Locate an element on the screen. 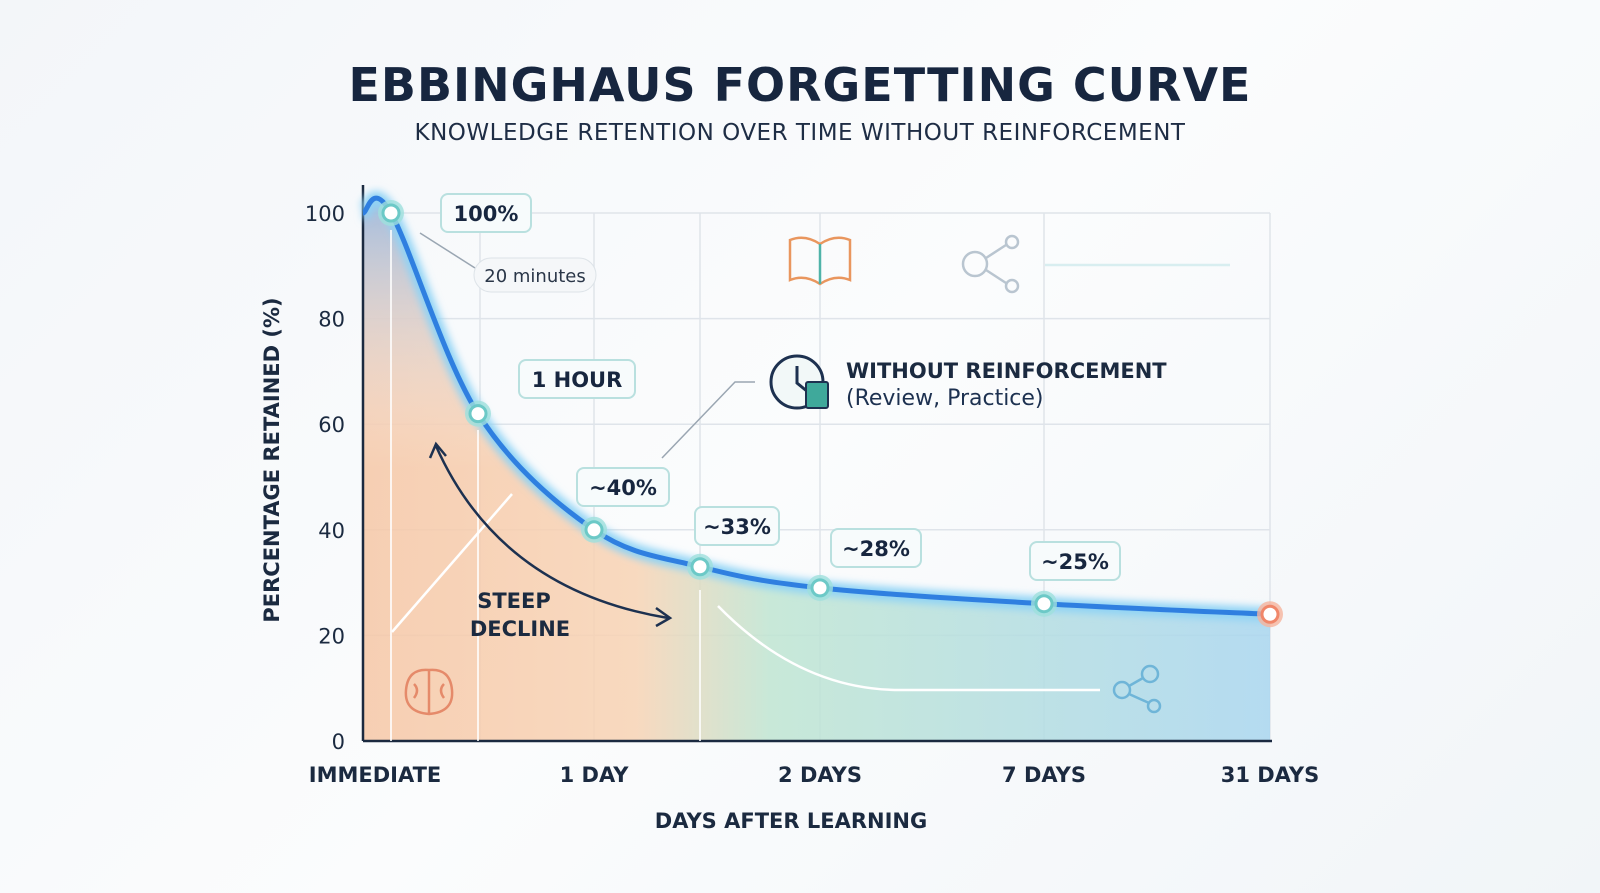 The image size is (1600, 893). chart-title: EBBINGHAUS FORGETTING CURVE is located at coordinates (800, 85).